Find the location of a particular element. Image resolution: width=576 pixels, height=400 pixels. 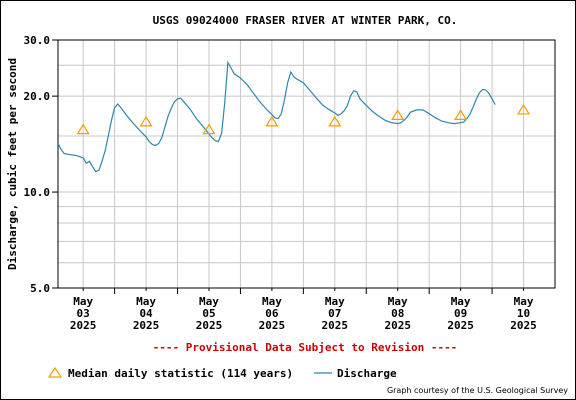

x-tick-label-day: 03 is located at coordinates (83, 313).